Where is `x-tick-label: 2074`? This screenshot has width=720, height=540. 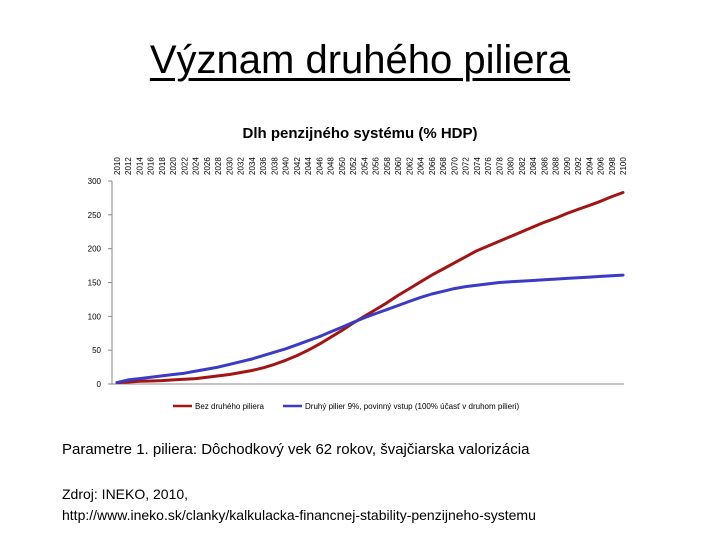
x-tick-label: 2074 is located at coordinates (477, 166).